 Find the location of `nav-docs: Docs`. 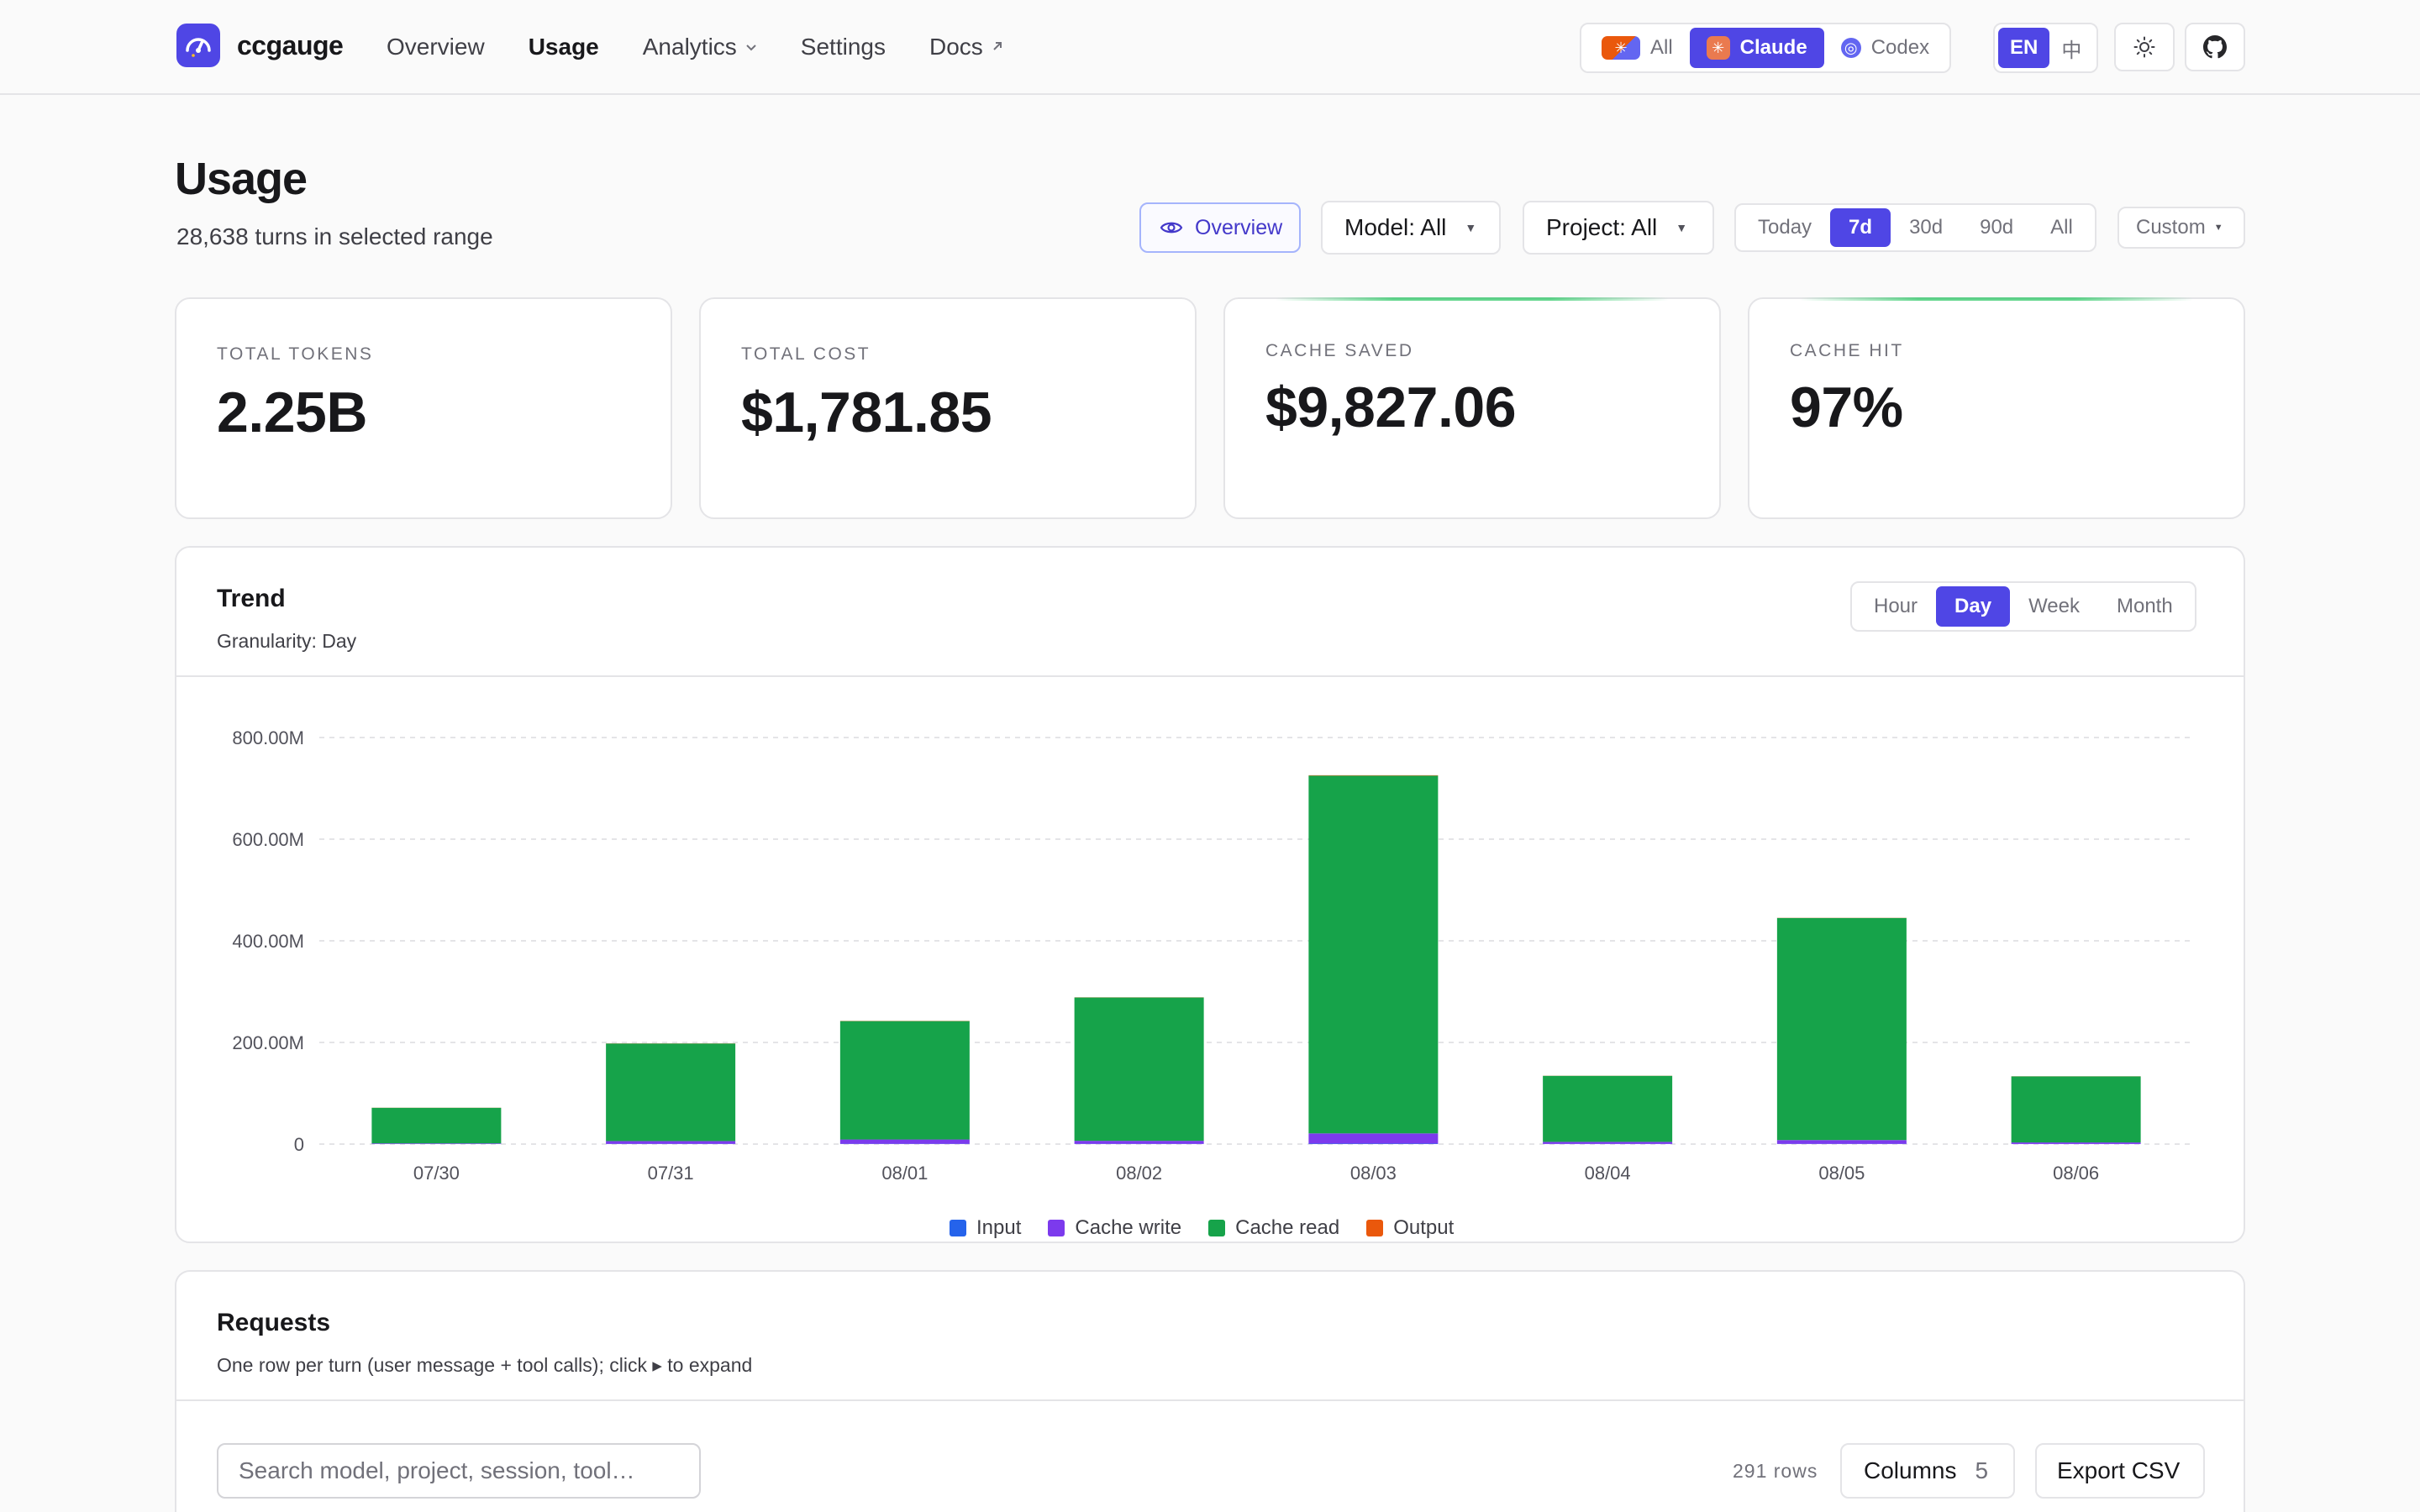

nav-docs: Docs is located at coordinates (966, 47).